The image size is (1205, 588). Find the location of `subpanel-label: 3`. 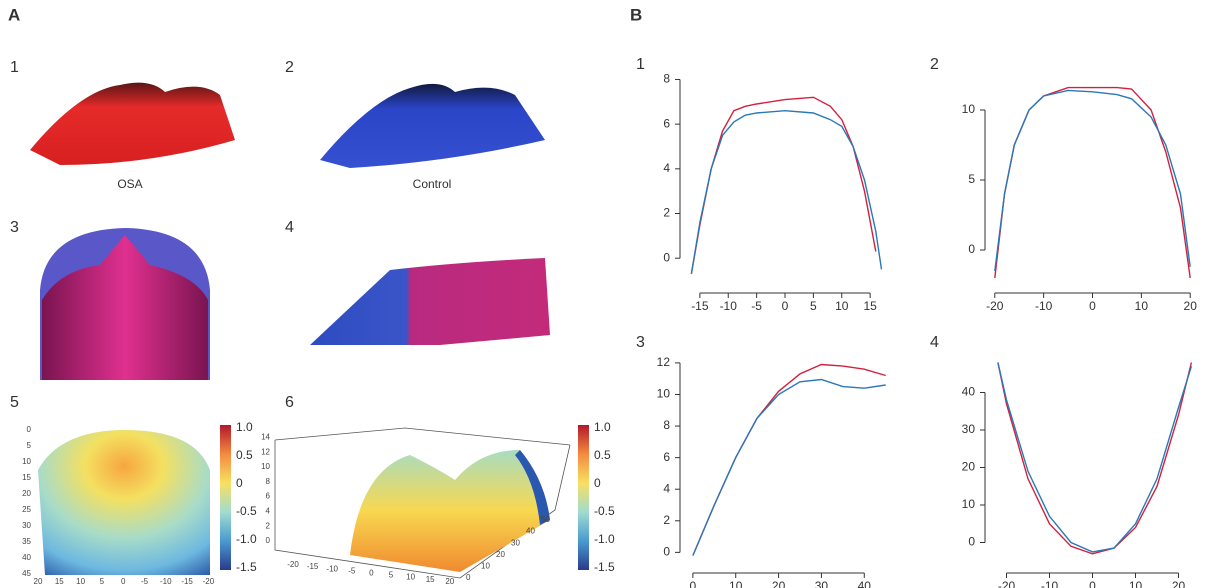

subpanel-label: 3 is located at coordinates (14, 227).